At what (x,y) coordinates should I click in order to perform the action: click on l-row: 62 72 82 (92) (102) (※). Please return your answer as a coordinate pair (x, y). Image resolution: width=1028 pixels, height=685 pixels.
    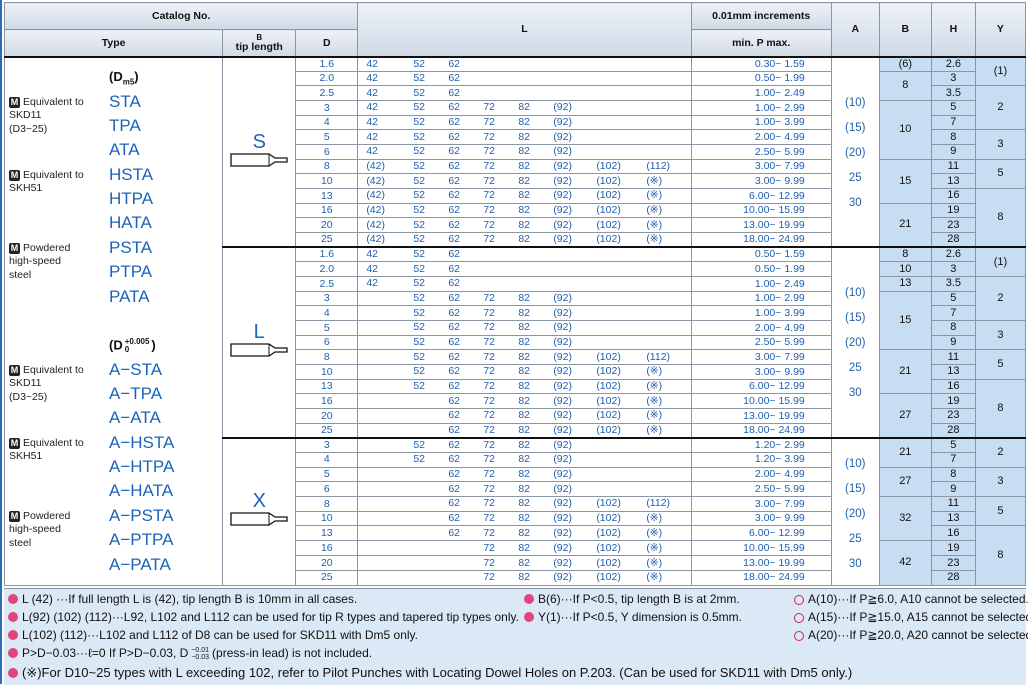
    Looking at the image, I should click on (524, 415).